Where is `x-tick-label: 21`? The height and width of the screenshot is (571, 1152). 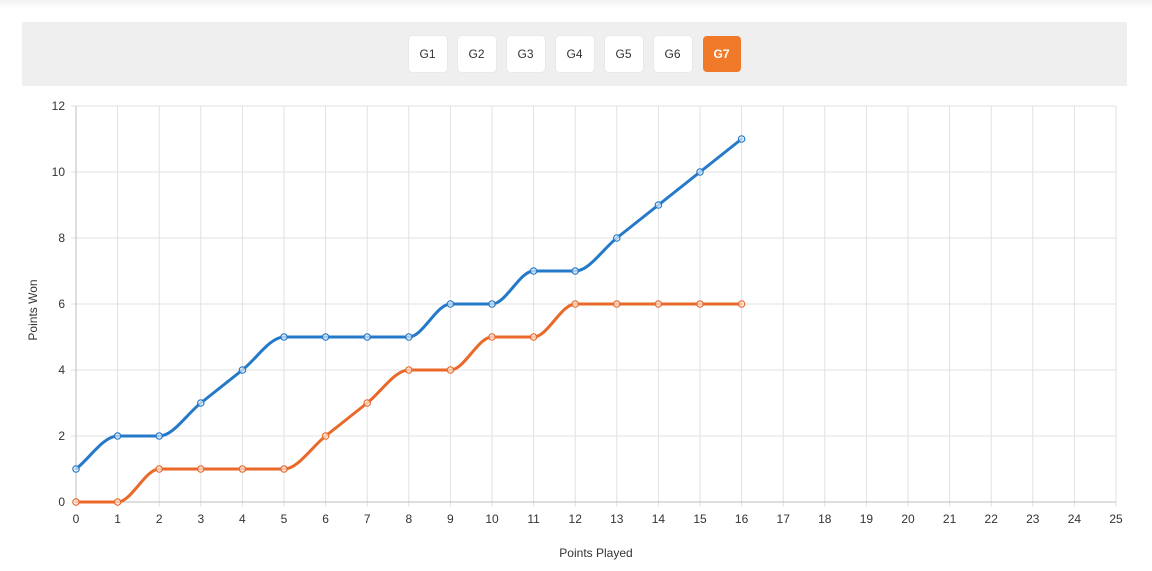 x-tick-label: 21 is located at coordinates (950, 519).